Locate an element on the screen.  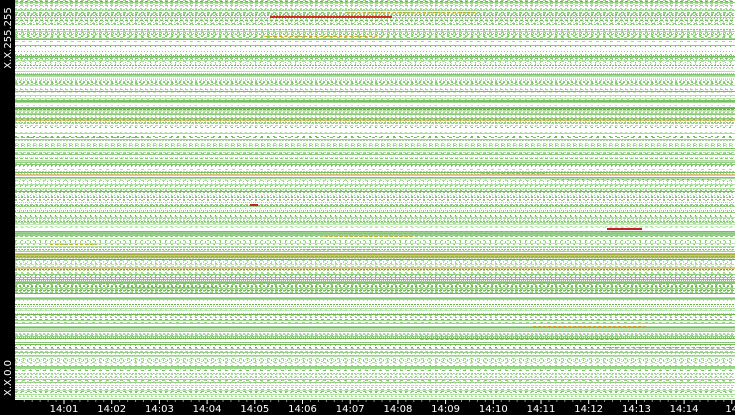
x-tick-label: 14:06 is located at coordinates (302, 409).